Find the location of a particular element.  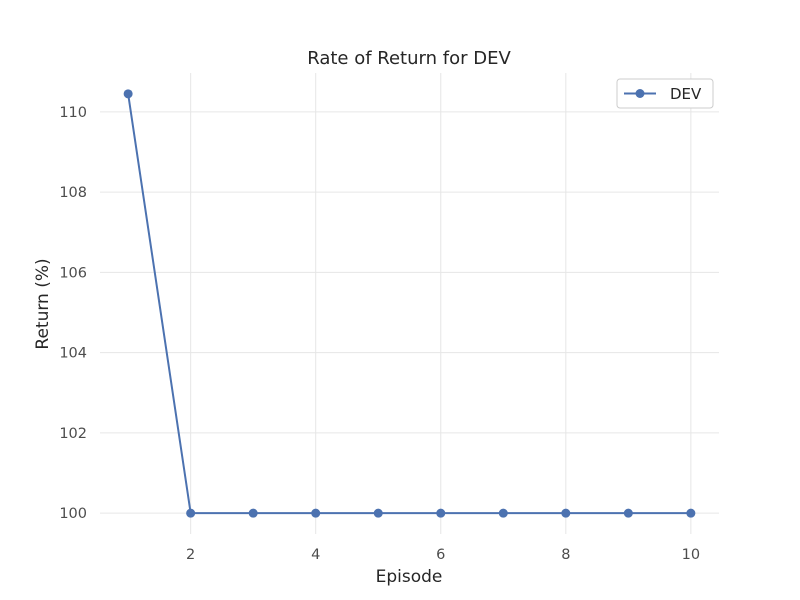

x-axis-ticks: 2 4 6 8 10 is located at coordinates (443, 555).